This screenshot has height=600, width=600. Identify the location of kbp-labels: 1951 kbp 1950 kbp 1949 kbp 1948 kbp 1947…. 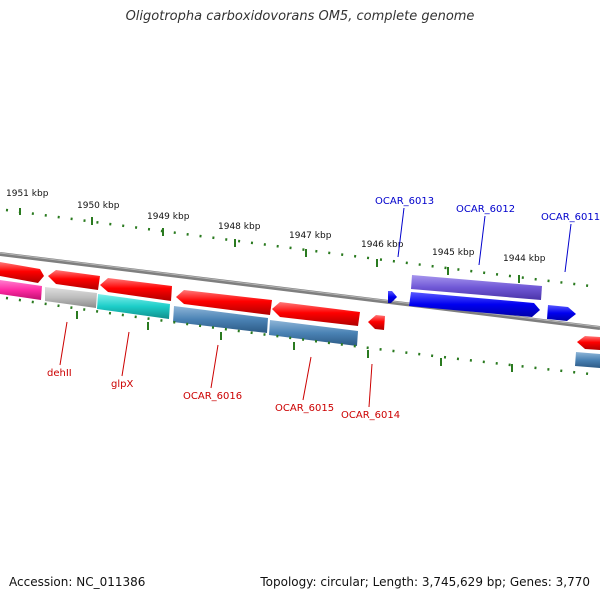
(276, 226).